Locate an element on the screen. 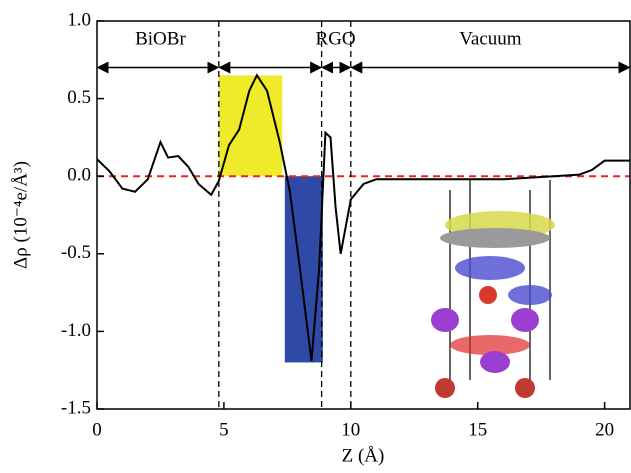  y-tick-label: 0.5 is located at coordinates (79, 97).